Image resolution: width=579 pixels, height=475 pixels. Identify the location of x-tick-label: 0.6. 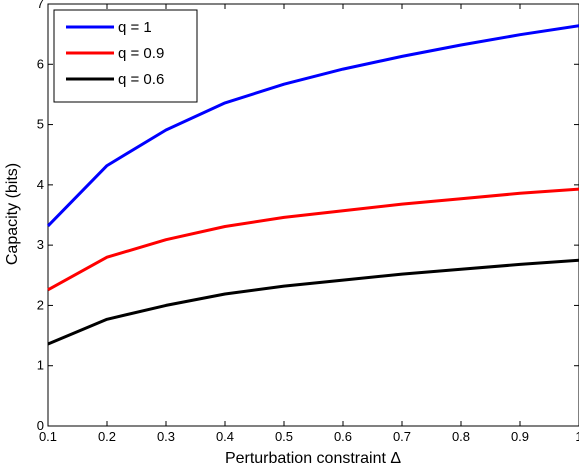
(343, 436).